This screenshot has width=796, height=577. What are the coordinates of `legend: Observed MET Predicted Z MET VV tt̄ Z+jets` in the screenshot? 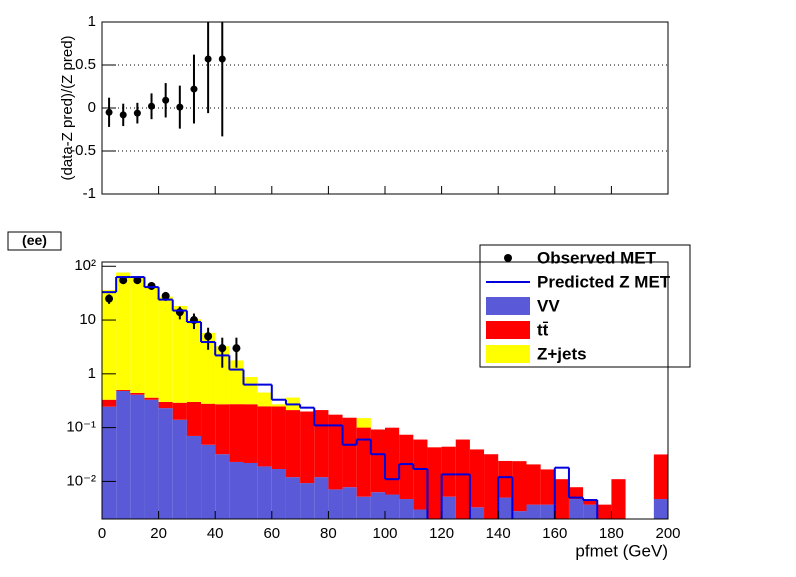 It's located at (585, 306).